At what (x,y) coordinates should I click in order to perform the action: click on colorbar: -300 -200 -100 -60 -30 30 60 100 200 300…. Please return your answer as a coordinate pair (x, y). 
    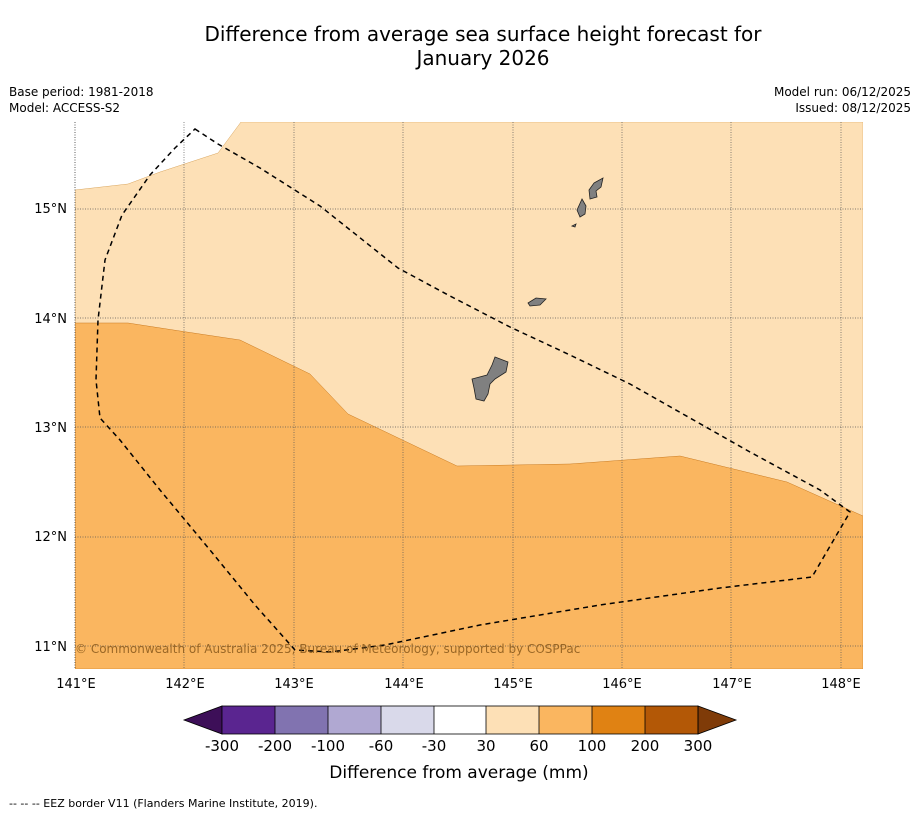
    Looking at the image, I should click on (460, 744).